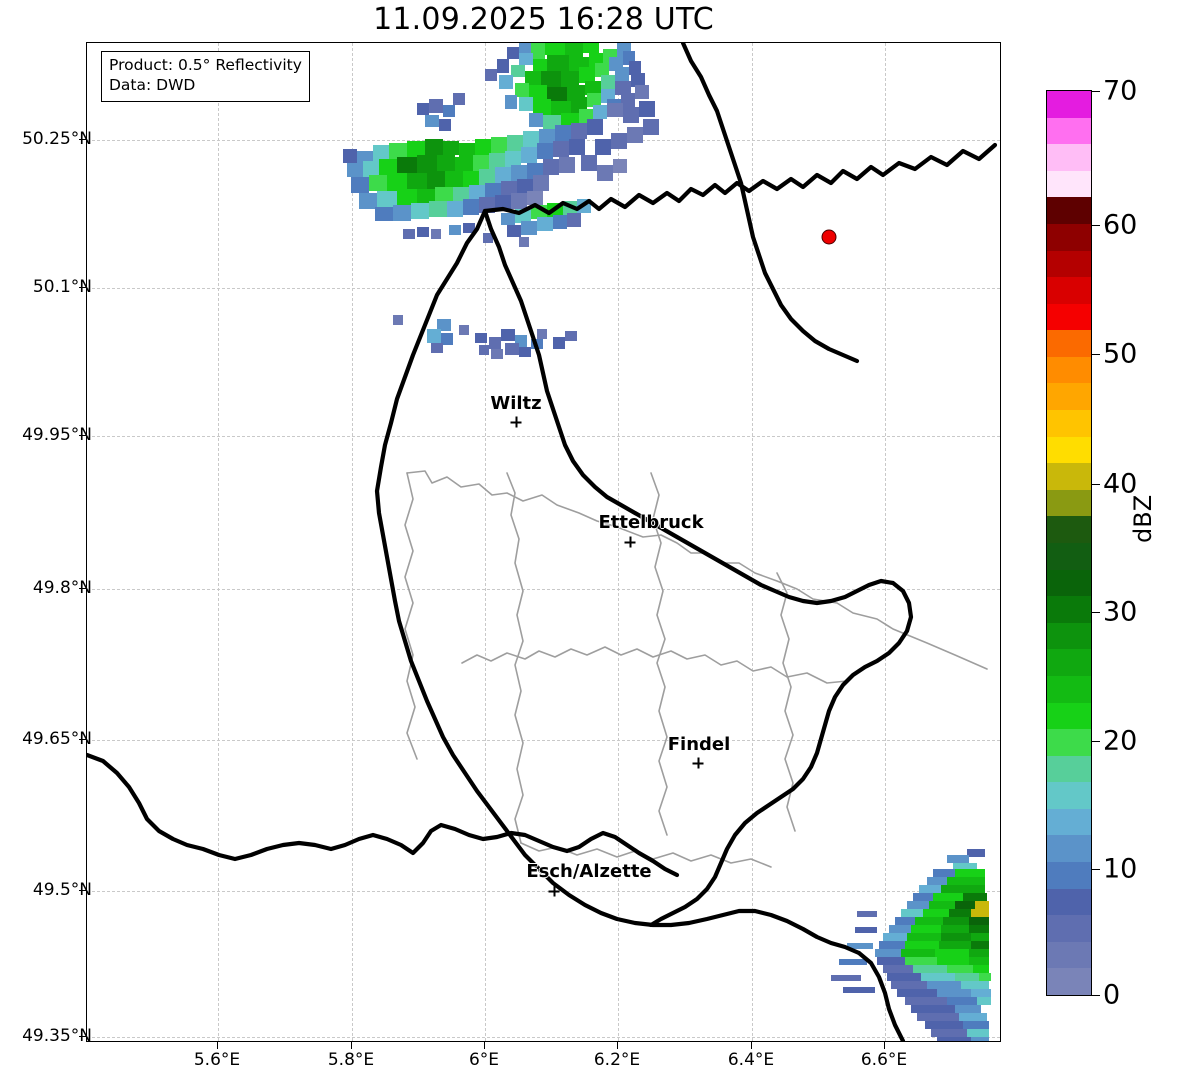 The image size is (1184, 1081). Describe the element at coordinates (57, 1036) in the screenshot. I see `ytick-label-4935: 49.35°N` at that location.